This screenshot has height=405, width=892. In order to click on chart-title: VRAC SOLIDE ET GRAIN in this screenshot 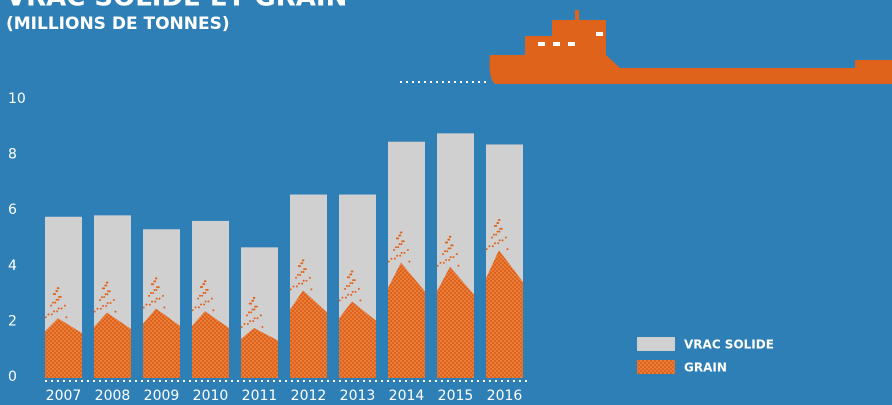, I will do `click(176, 6)`.